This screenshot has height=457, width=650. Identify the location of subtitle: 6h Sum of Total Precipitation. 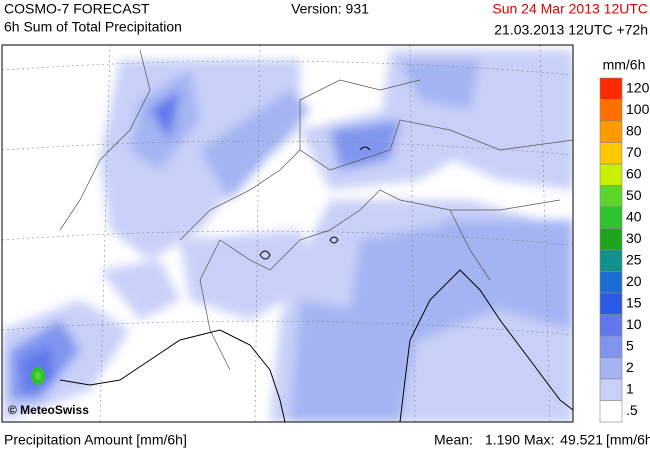
(93, 27).